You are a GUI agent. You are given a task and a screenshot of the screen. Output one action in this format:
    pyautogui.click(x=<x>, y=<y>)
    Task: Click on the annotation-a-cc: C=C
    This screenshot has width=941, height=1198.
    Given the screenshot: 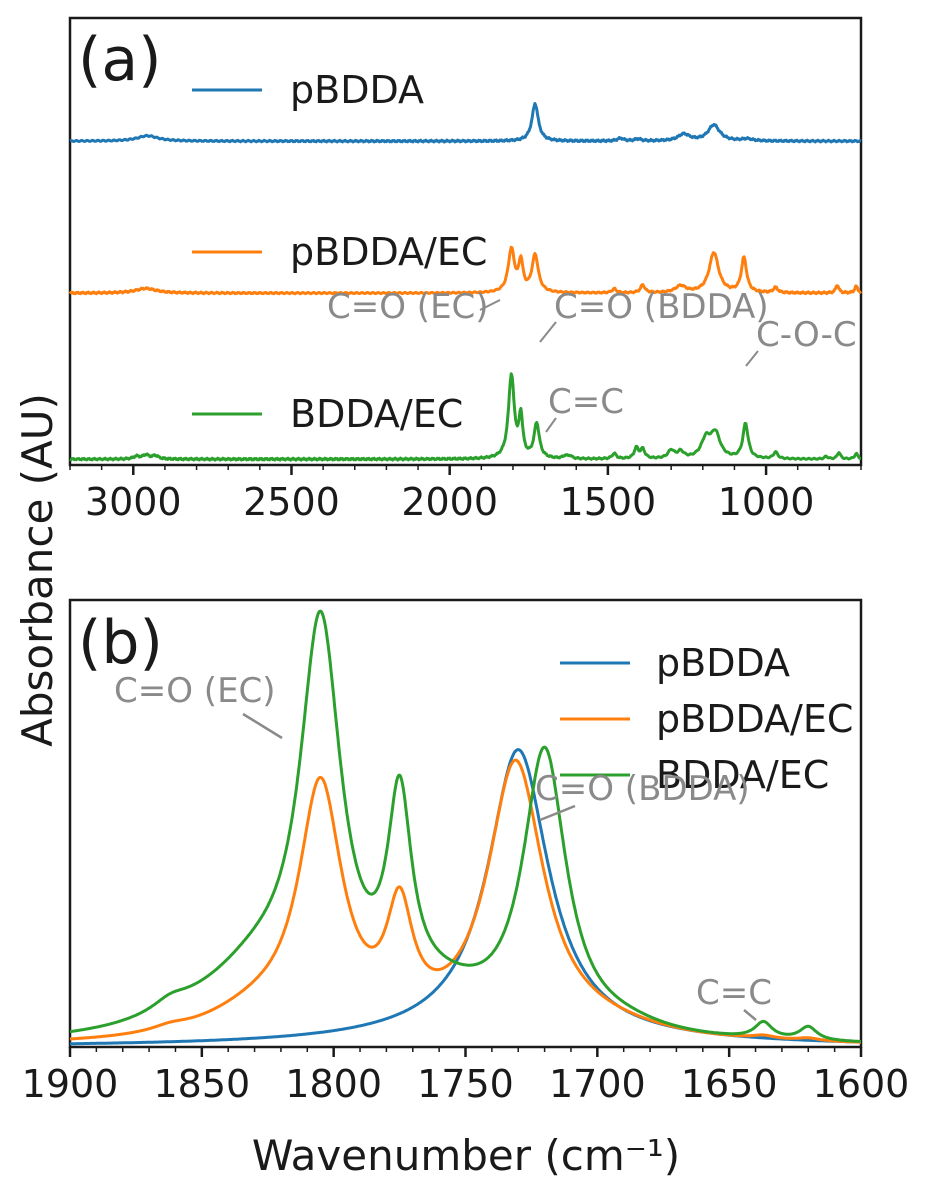 What is the action you would take?
    pyautogui.click(x=586, y=402)
    